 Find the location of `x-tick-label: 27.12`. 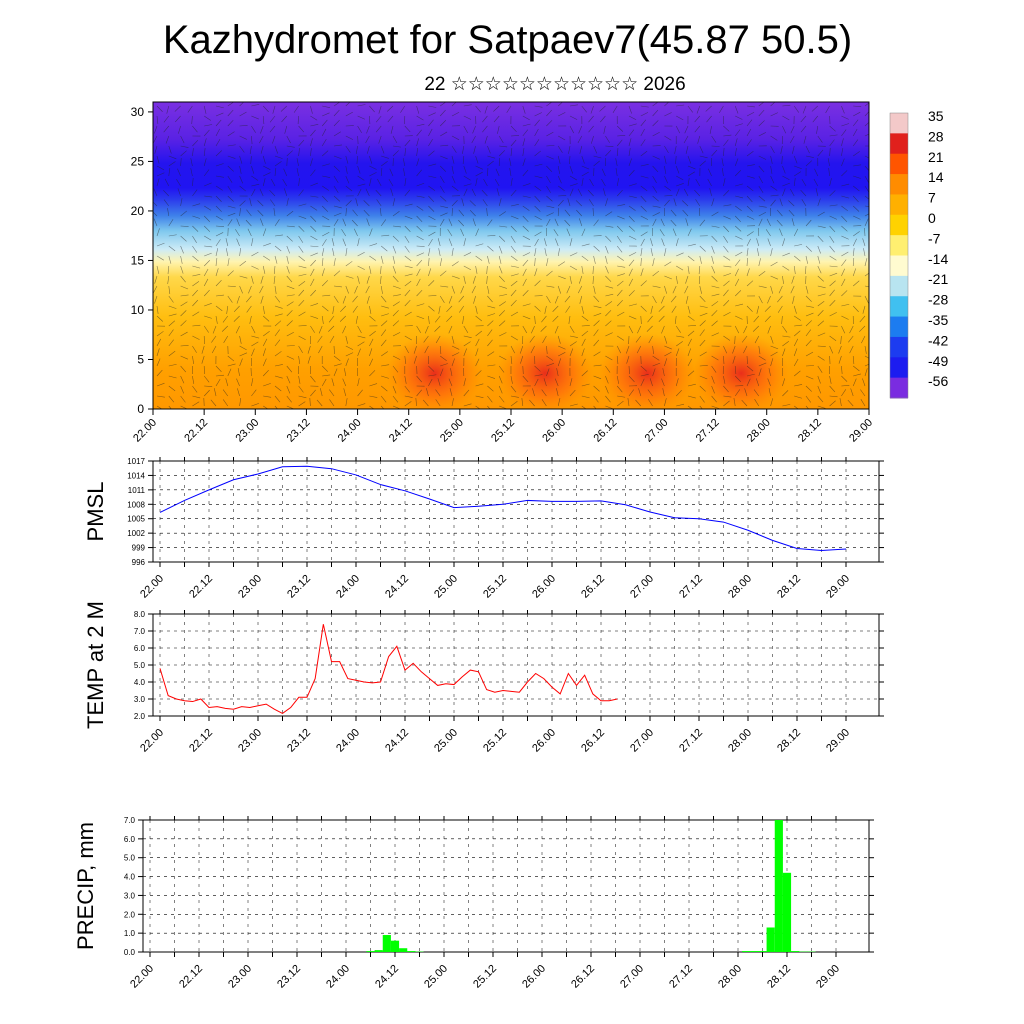

x-tick-label: 27.12 is located at coordinates (691, 741).